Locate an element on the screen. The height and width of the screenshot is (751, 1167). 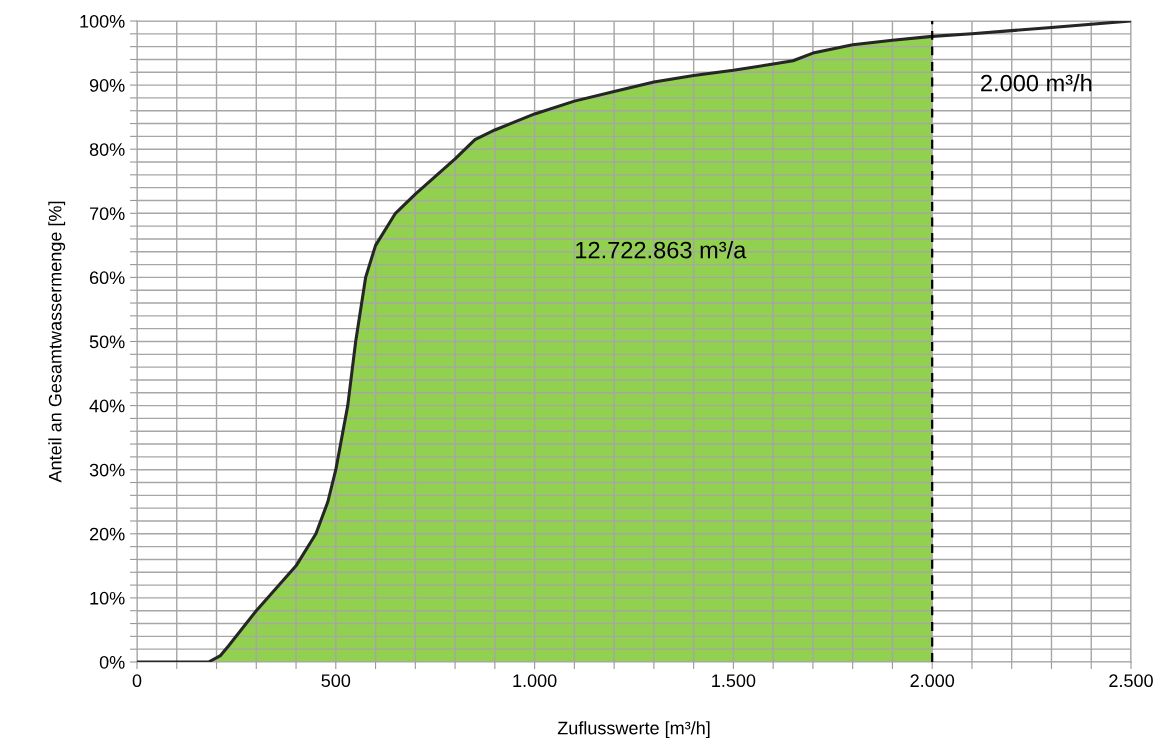
x-tick-label: 1.500 is located at coordinates (734, 681).